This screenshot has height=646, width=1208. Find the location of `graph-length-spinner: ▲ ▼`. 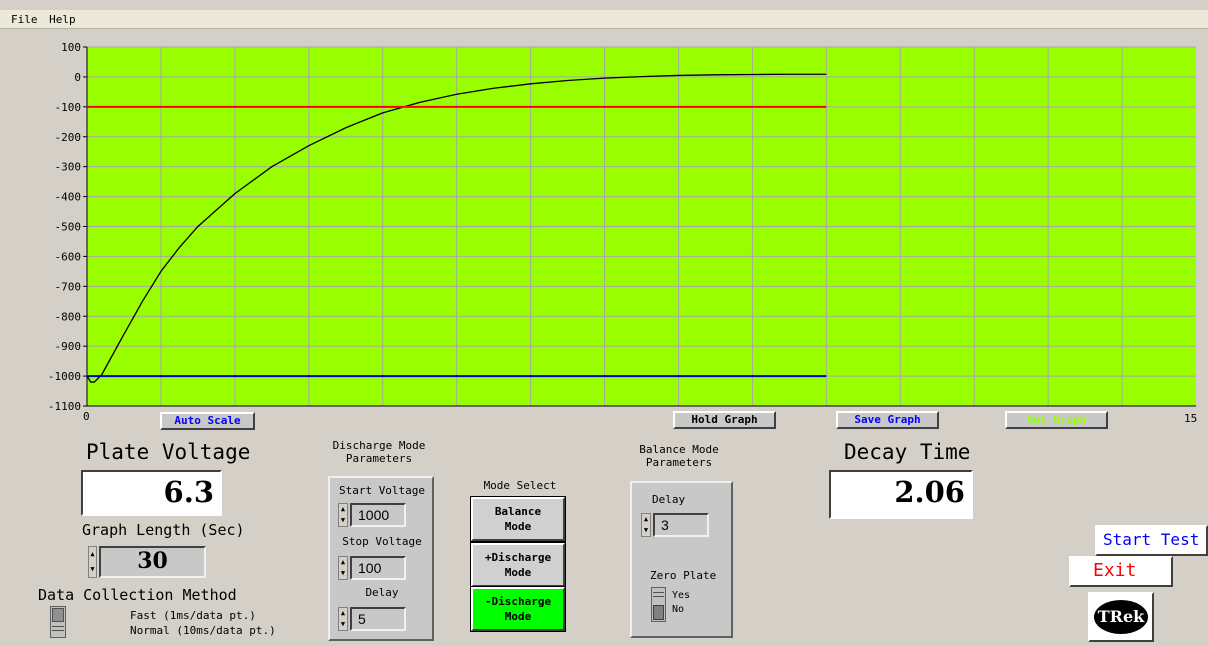

graph-length-spinner: ▲ ▼ is located at coordinates (92, 562).